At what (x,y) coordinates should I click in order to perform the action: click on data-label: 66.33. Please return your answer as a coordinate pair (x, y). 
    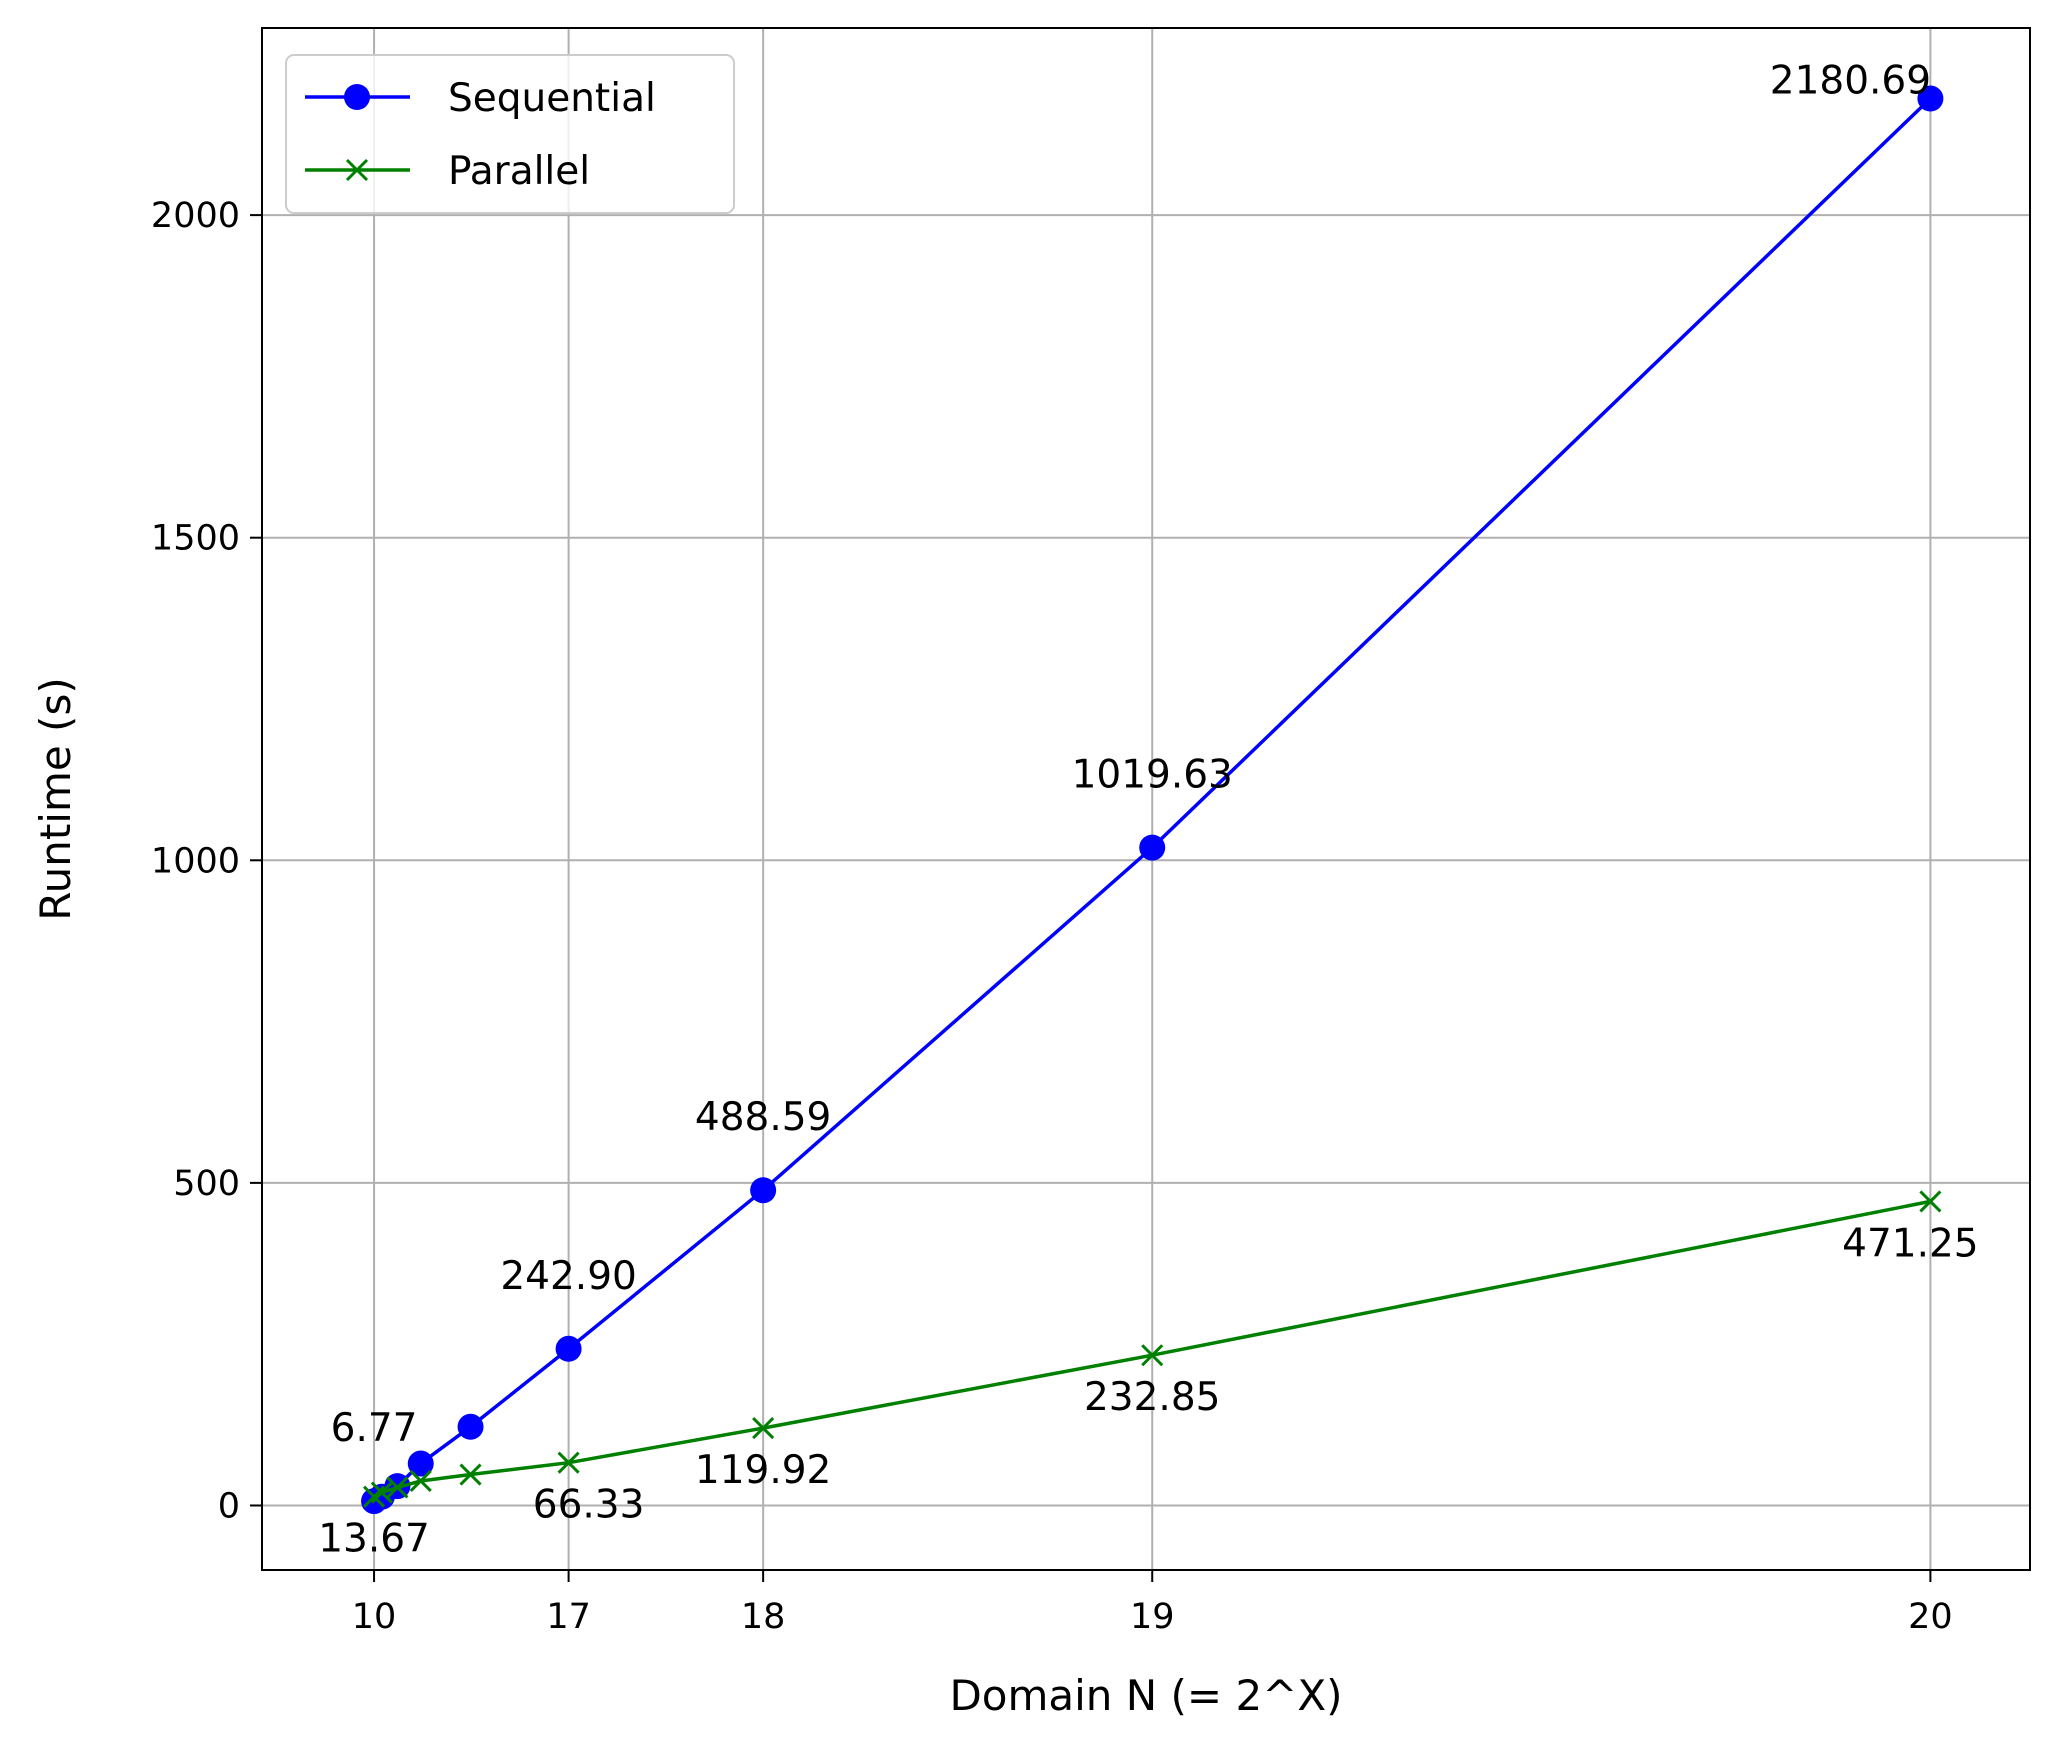
    Looking at the image, I should click on (589, 1505).